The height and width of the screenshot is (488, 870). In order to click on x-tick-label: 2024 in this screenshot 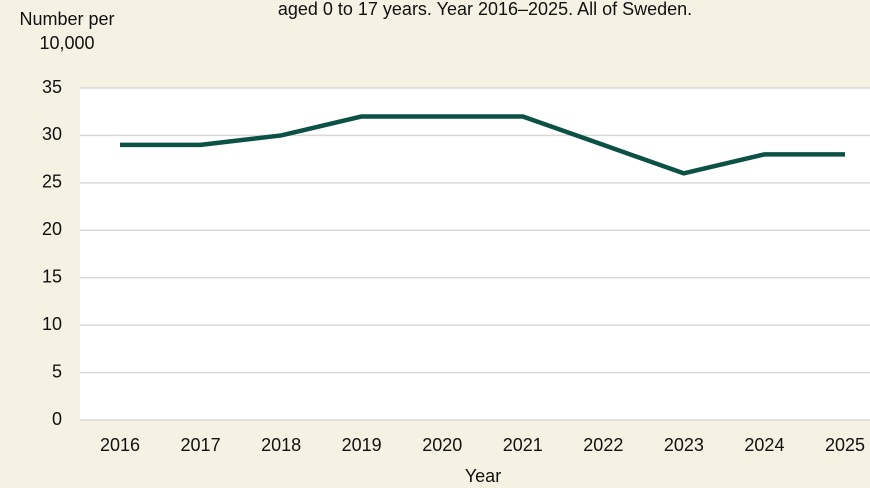, I will do `click(764, 445)`.